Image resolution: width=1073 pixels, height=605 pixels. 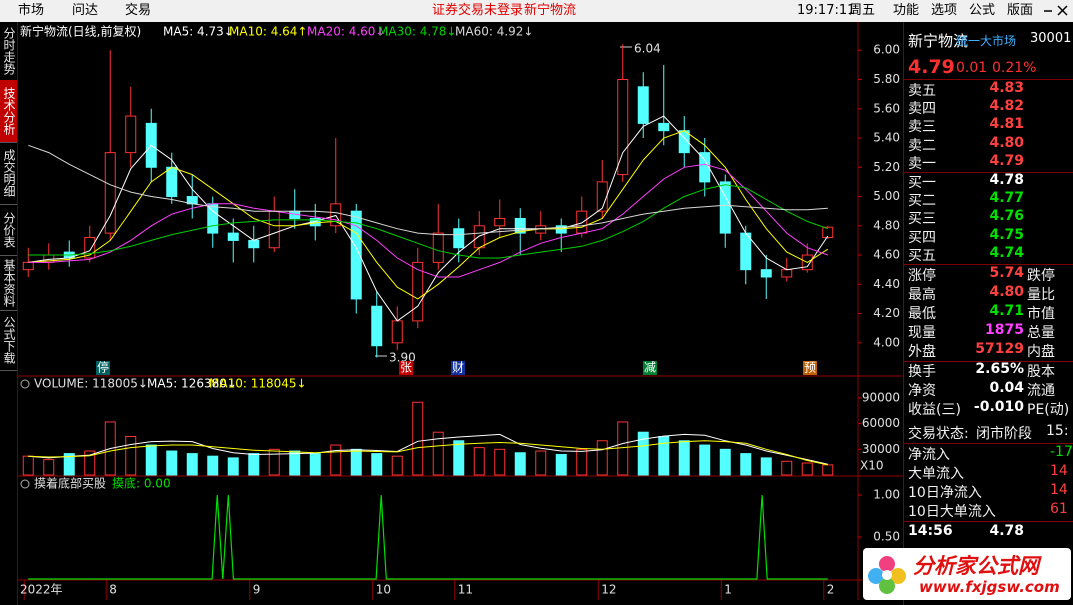 What do you see at coordinates (906, 10) in the screenshot?
I see `menu-item: 功能` at bounding box center [906, 10].